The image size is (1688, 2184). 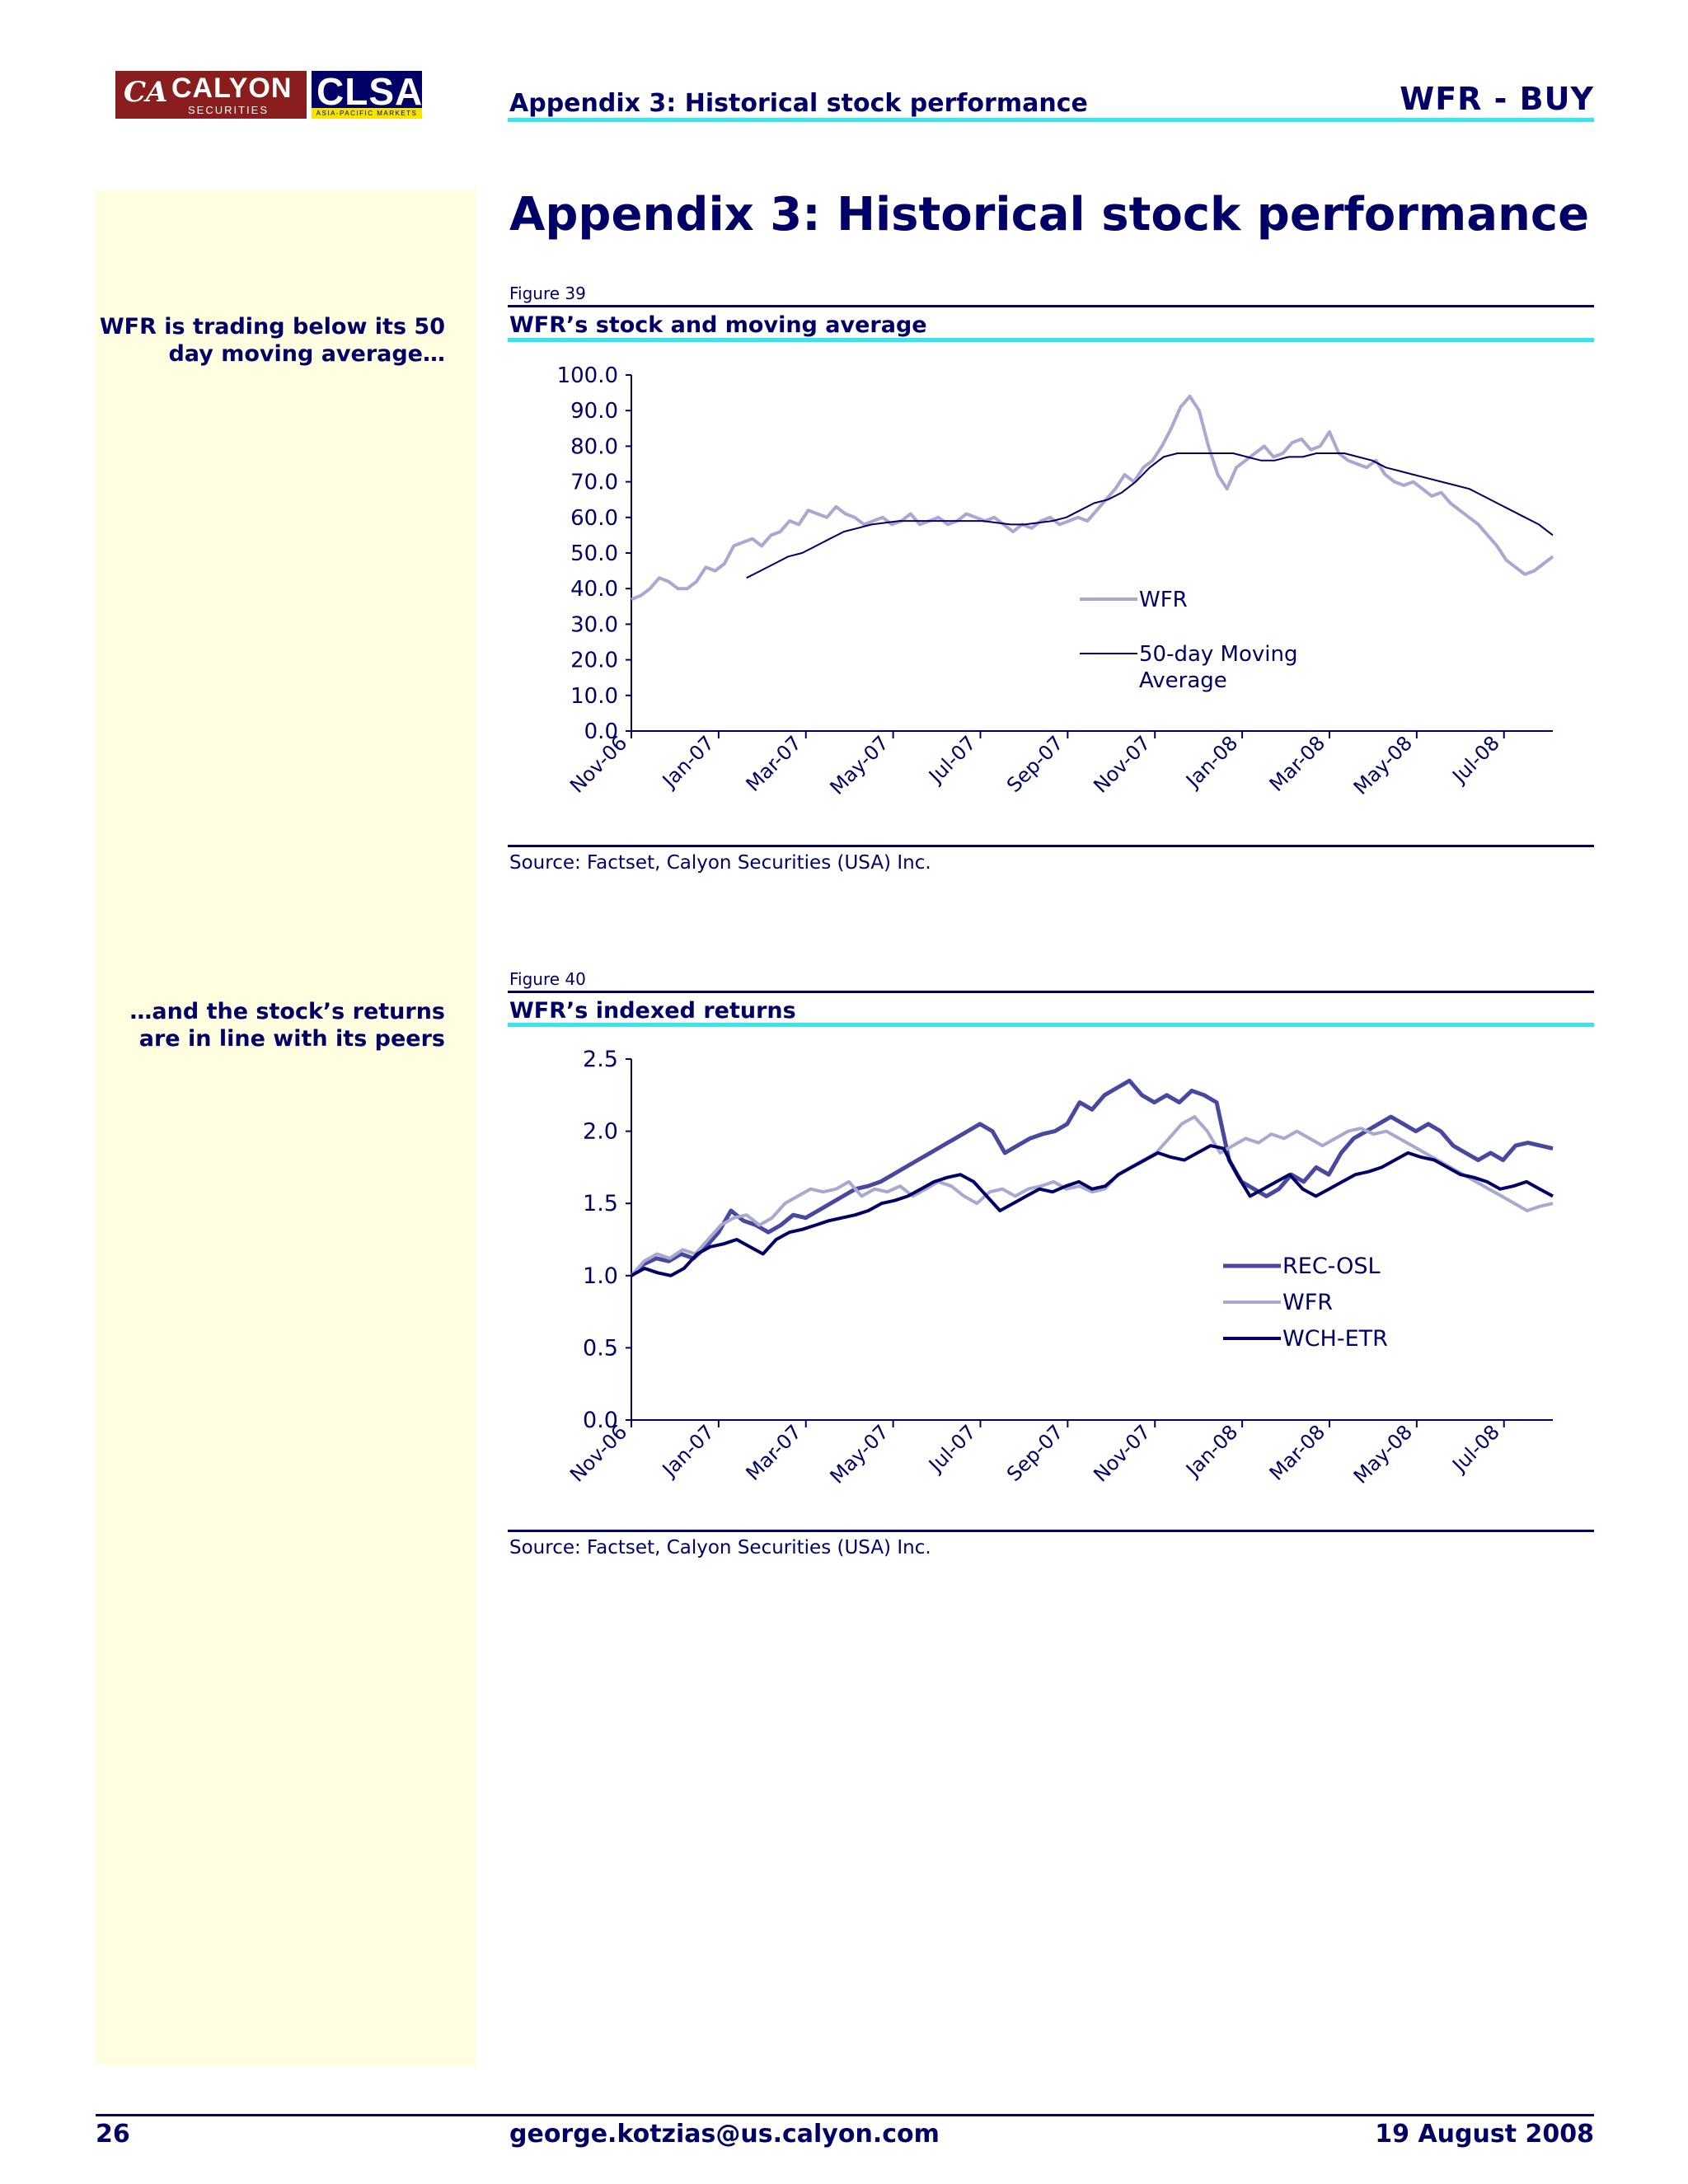 I want to click on footer-email: george.kotzias@us.calyon.com, so click(x=725, y=2134).